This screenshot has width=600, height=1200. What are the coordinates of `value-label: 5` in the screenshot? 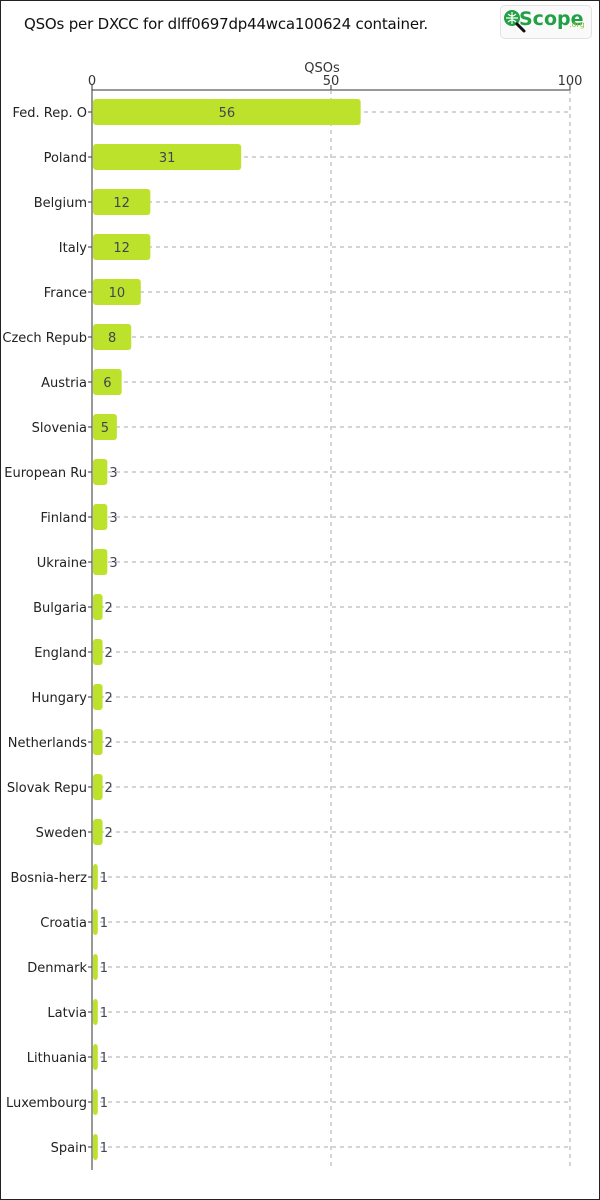 It's located at (105, 428).